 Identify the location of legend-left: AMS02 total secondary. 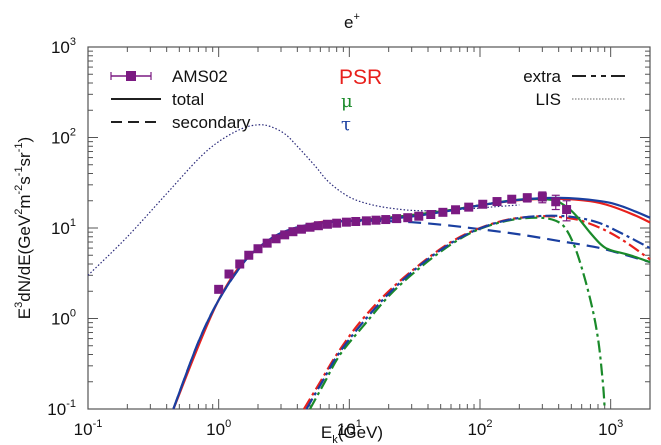
(180, 99).